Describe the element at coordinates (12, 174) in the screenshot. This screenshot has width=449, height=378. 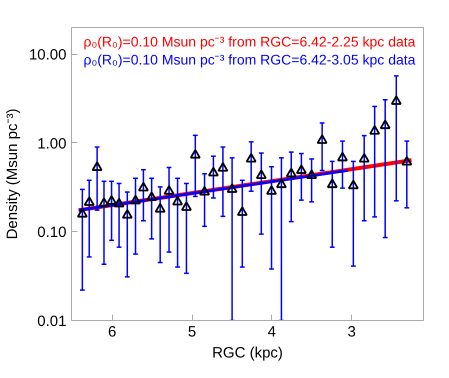
I see `y-axis-title: Density (Msun pc⁻³)` at that location.